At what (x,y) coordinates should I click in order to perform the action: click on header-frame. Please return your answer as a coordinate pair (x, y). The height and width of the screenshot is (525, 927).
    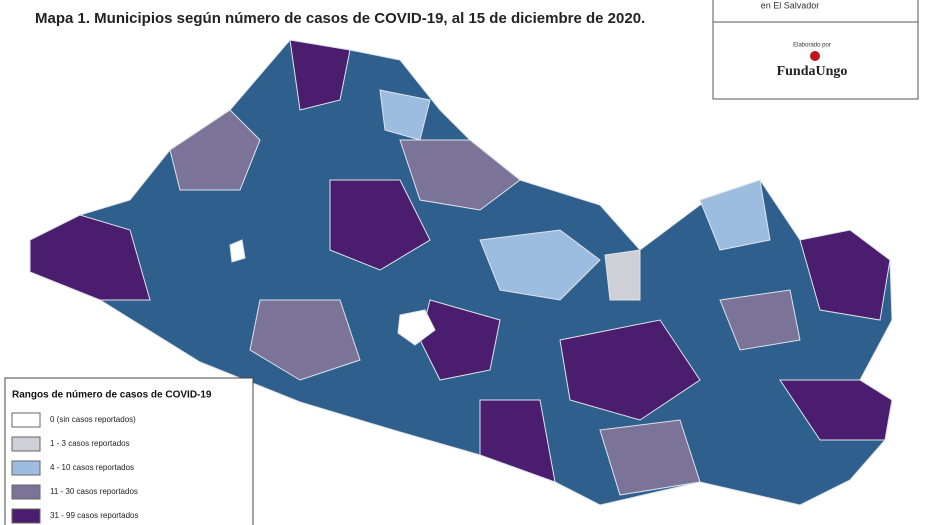
    Looking at the image, I should click on (815, 50).